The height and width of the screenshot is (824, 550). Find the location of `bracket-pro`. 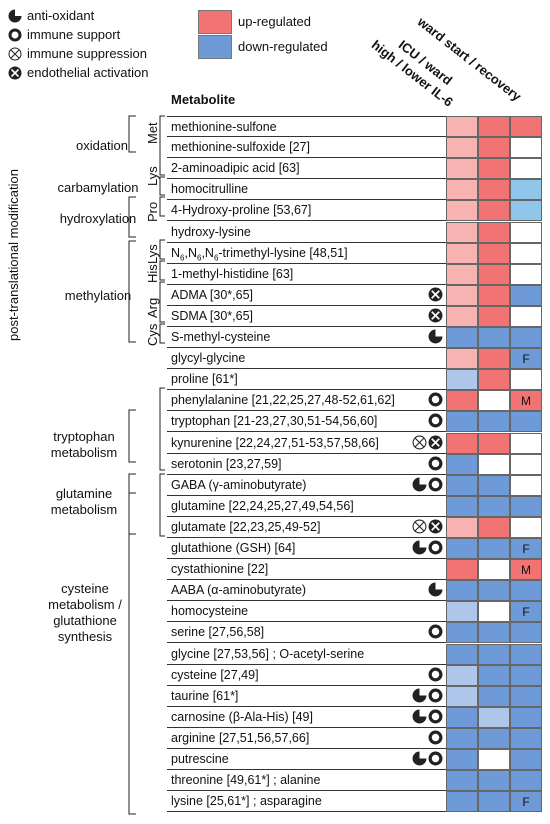

bracket-pro is located at coordinates (162, 206).